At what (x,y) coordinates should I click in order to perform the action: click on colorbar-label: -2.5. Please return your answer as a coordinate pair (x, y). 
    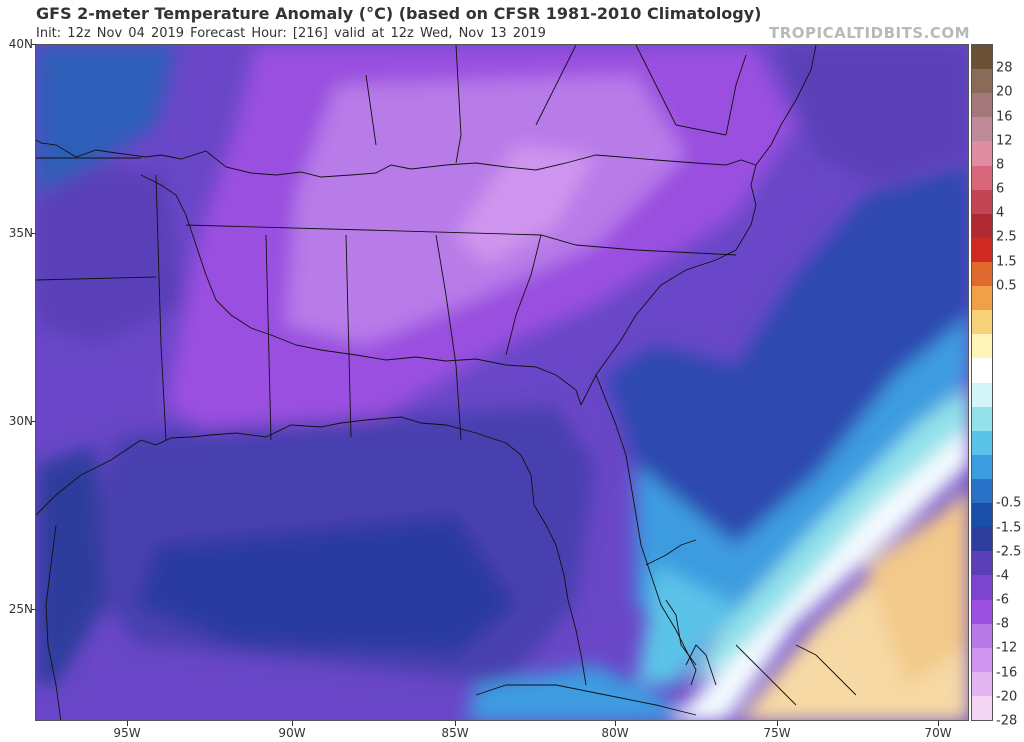
    Looking at the image, I should click on (1009, 552).